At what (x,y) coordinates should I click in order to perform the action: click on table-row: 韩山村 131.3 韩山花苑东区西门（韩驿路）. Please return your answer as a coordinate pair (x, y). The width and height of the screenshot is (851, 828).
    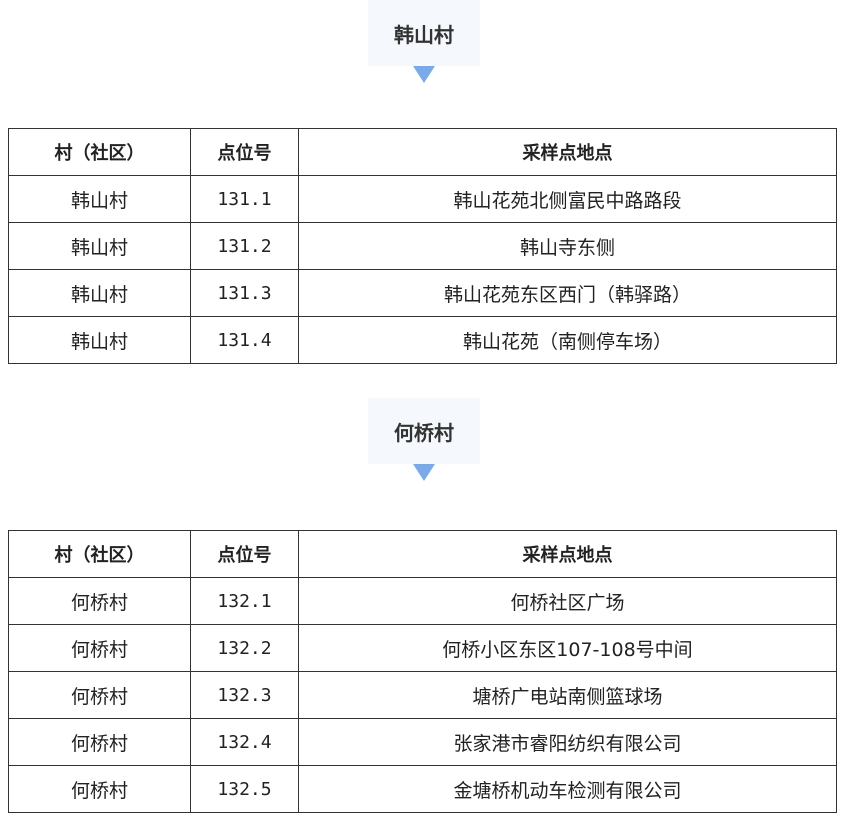
    Looking at the image, I should click on (422, 293).